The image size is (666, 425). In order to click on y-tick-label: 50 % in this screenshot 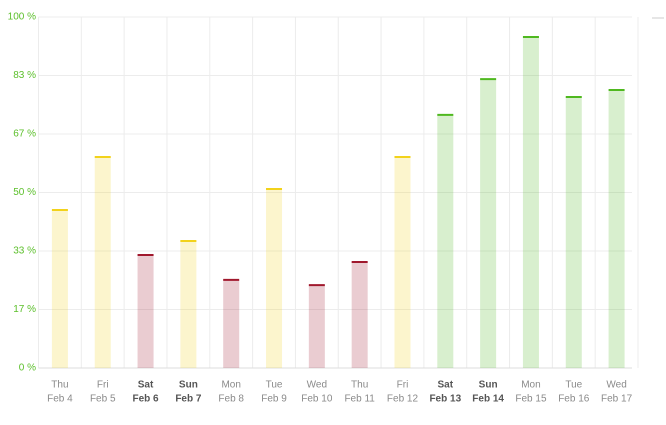, I will do `click(24, 192)`.